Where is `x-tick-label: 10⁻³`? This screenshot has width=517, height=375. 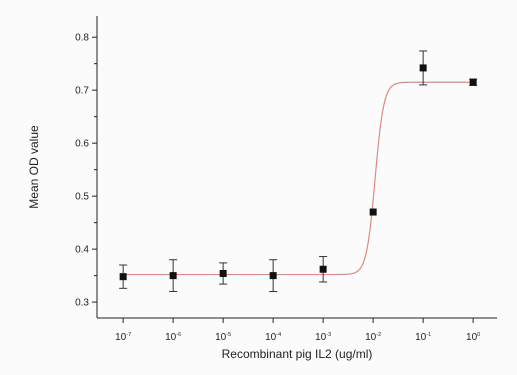 x-tick-label: 10⁻³ is located at coordinates (323, 337).